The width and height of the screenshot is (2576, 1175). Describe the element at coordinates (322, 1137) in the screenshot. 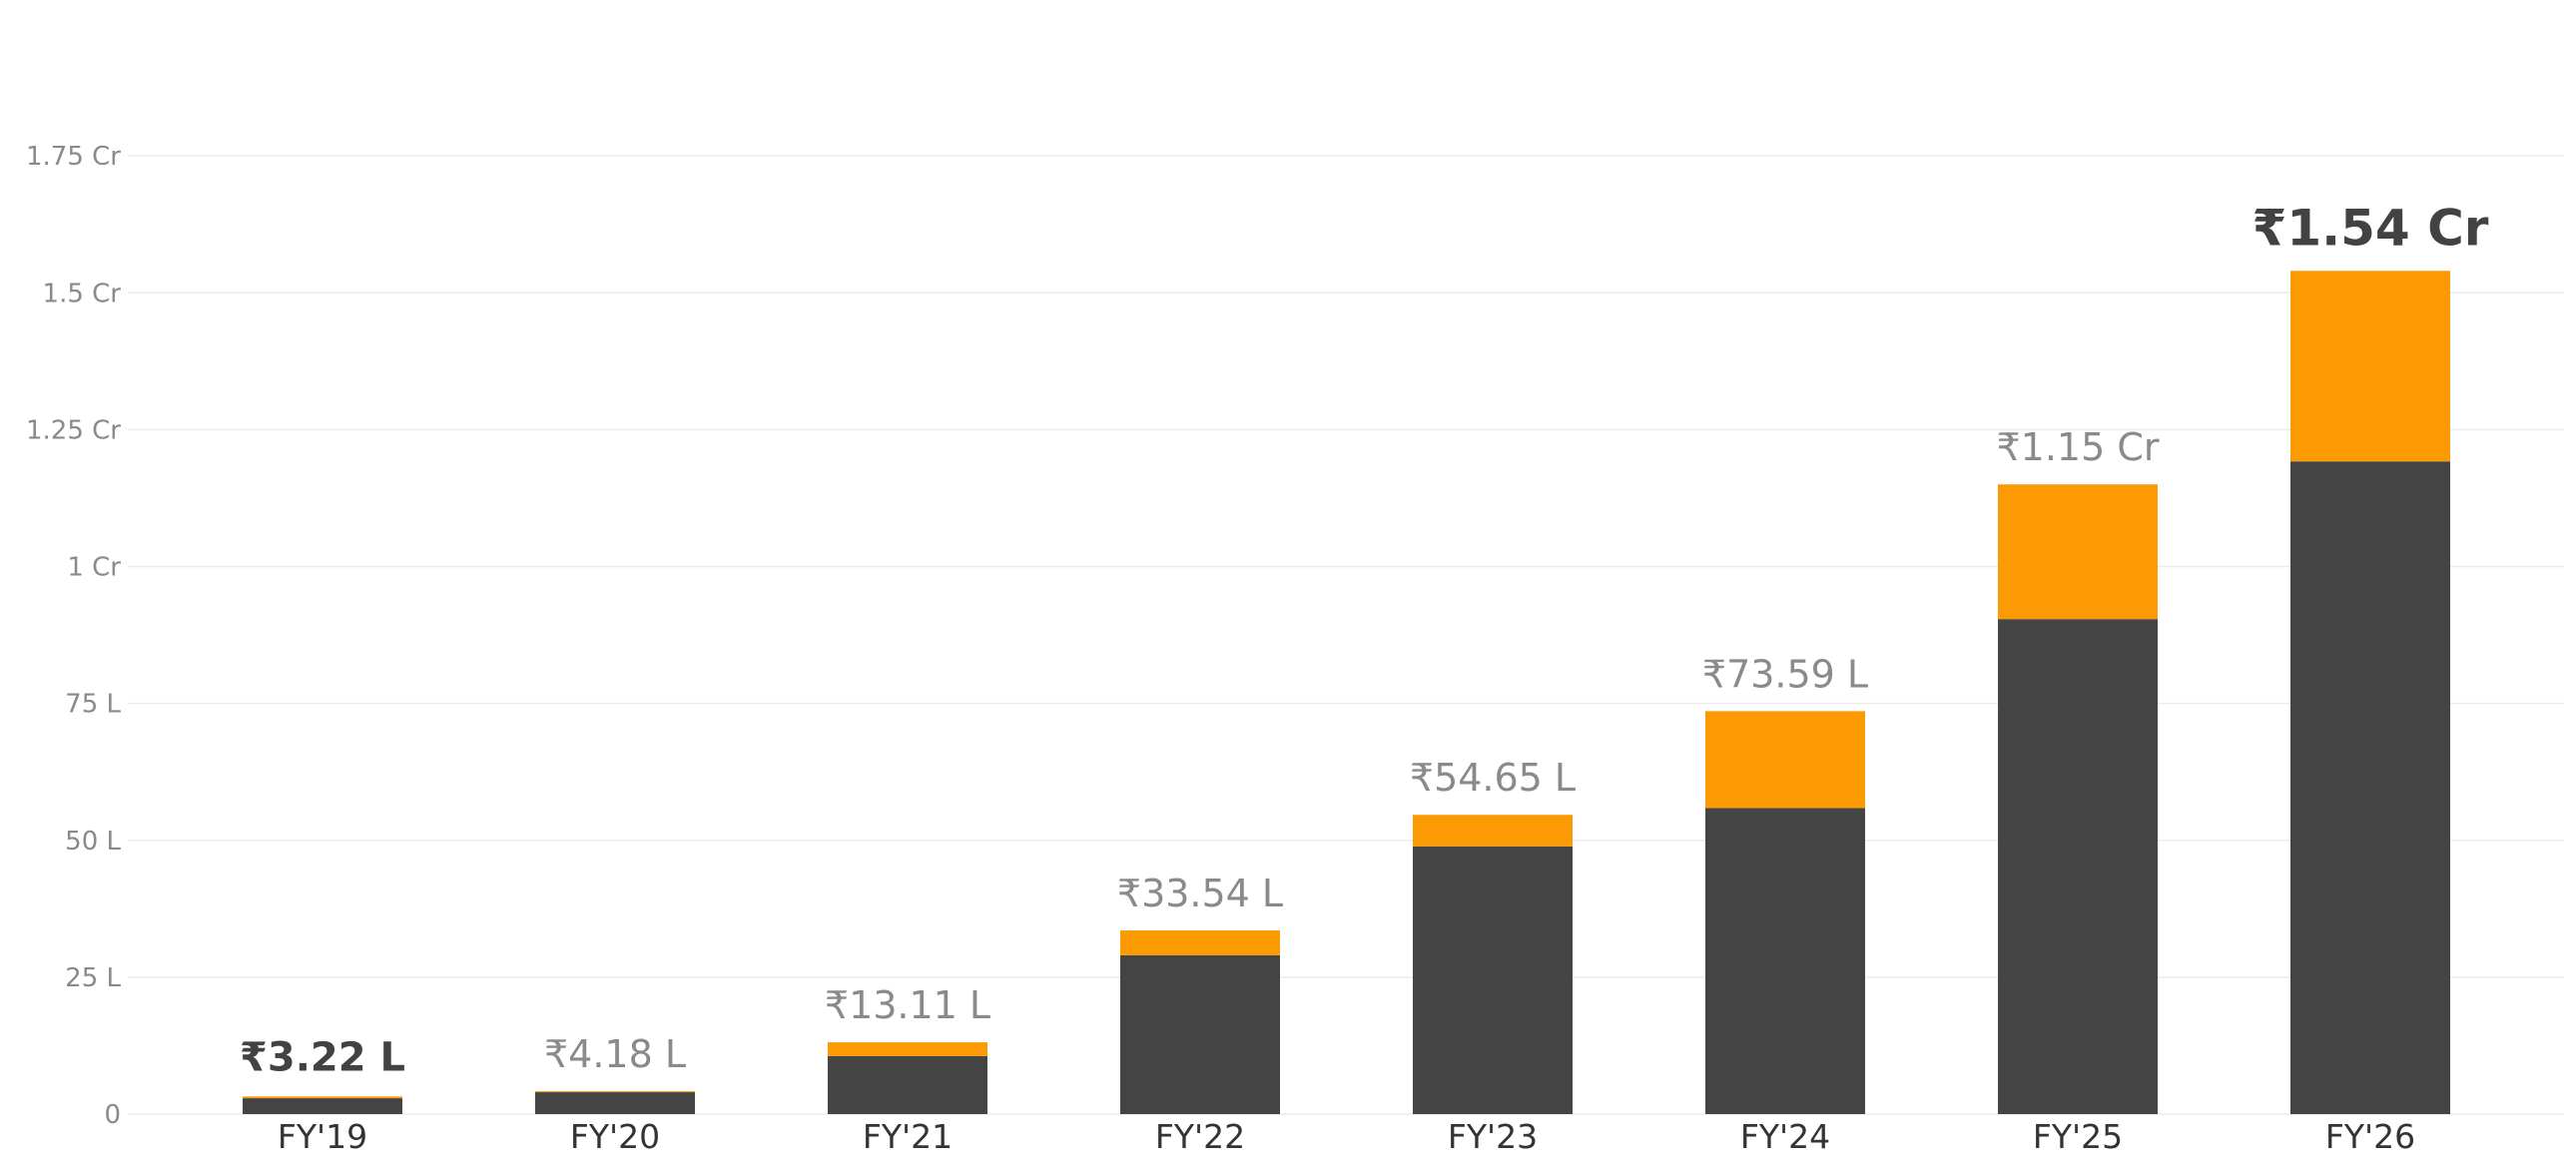

I see `x-tick-label: FY'19` at that location.